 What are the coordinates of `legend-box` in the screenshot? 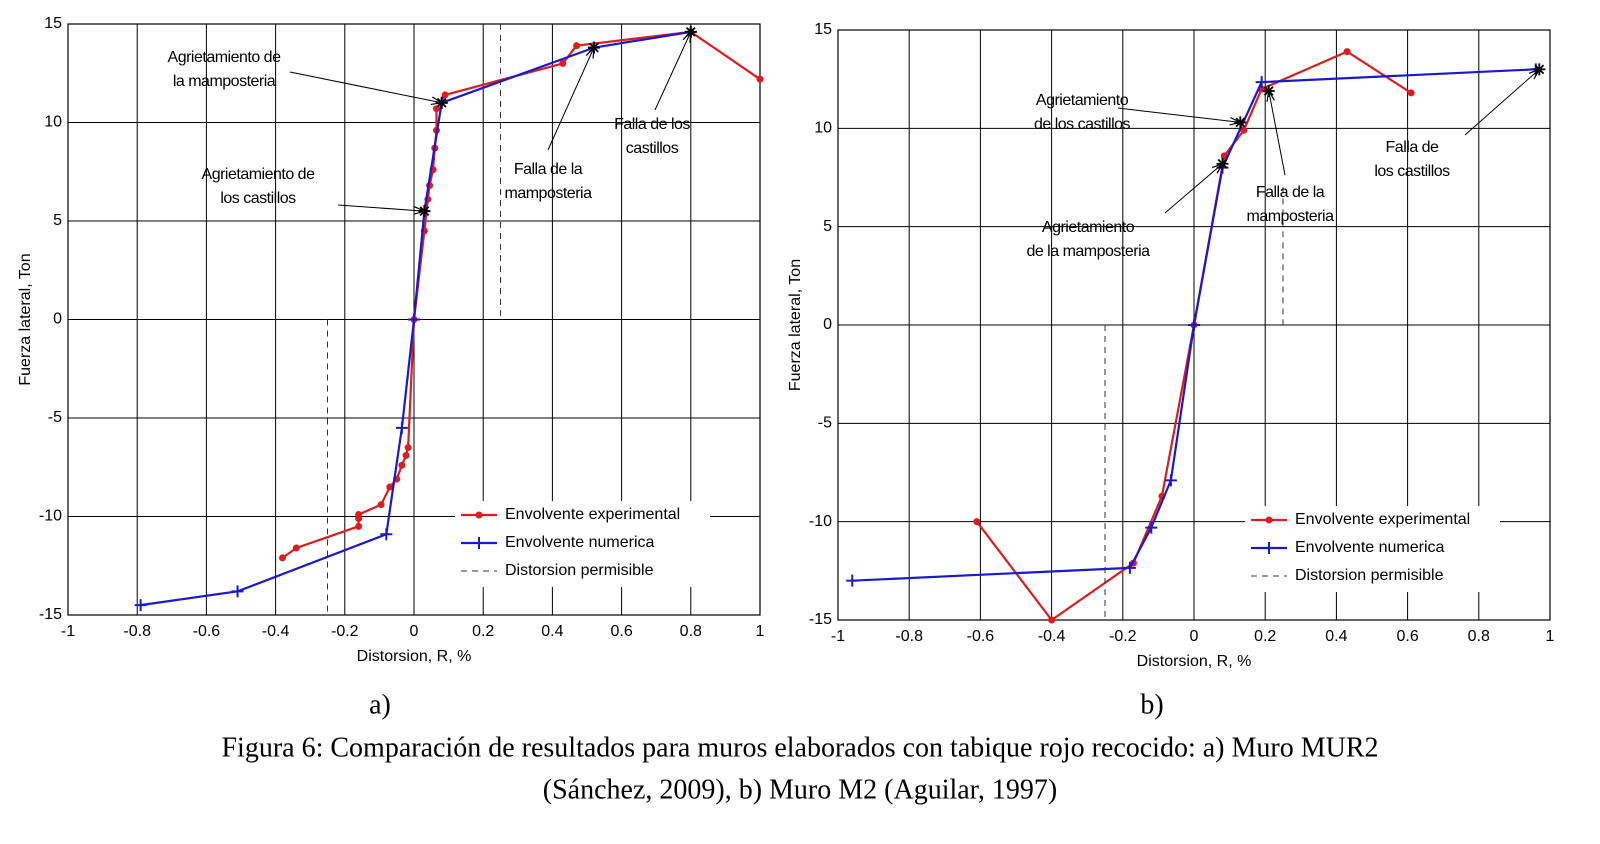 It's located at (582, 544).